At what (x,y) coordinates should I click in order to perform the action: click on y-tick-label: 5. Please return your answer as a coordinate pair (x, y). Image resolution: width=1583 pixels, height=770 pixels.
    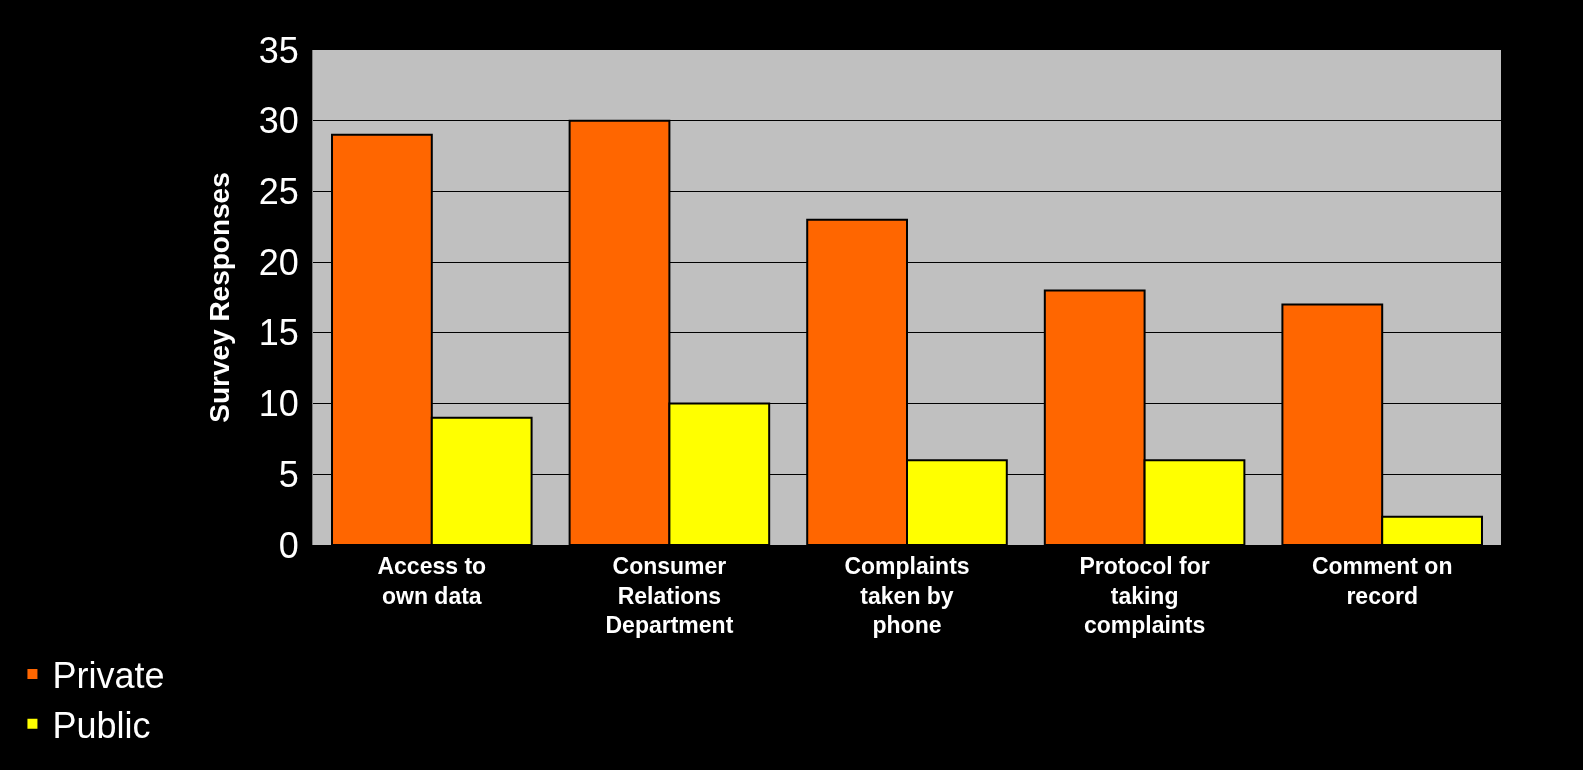
    Looking at the image, I should click on (288, 474).